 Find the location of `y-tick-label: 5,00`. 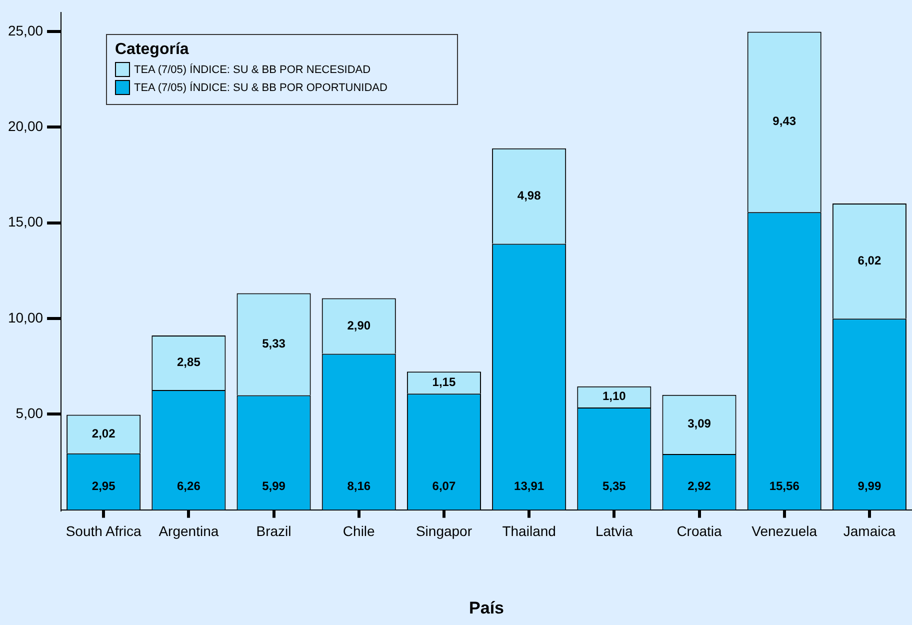

y-tick-label: 5,00 is located at coordinates (30, 413).